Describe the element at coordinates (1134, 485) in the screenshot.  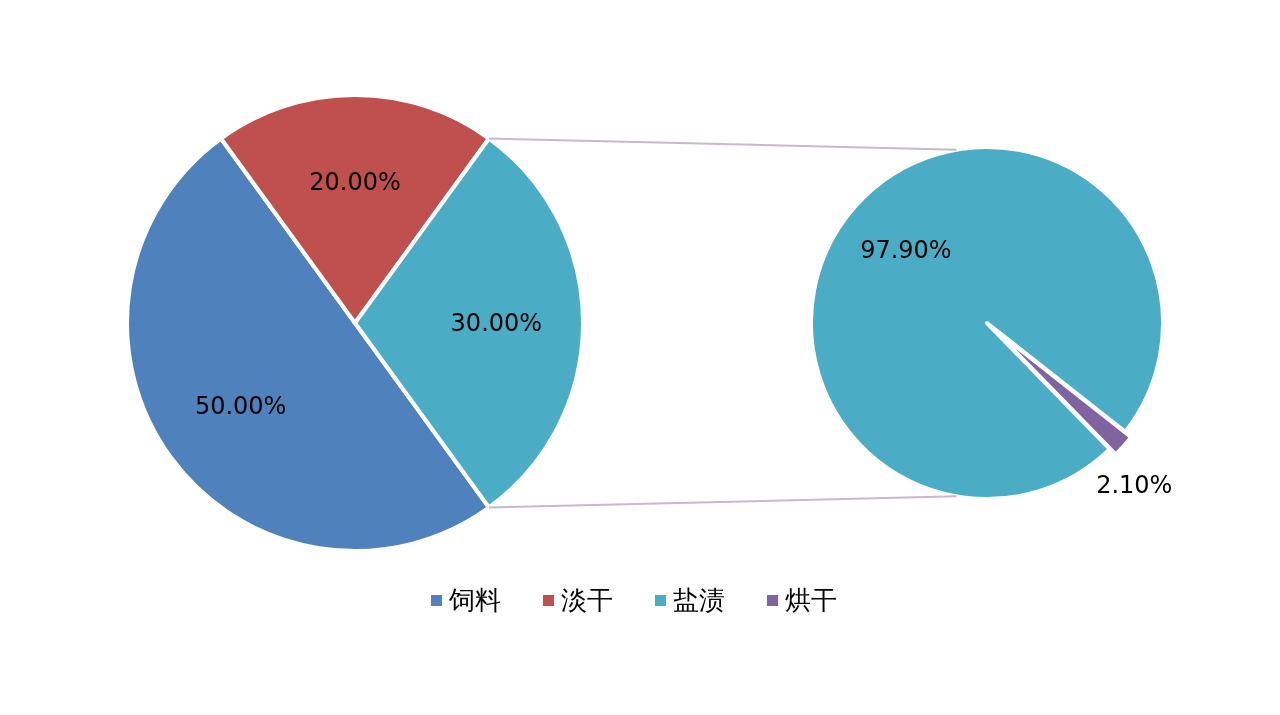
I see `data-label: 2.10%` at that location.